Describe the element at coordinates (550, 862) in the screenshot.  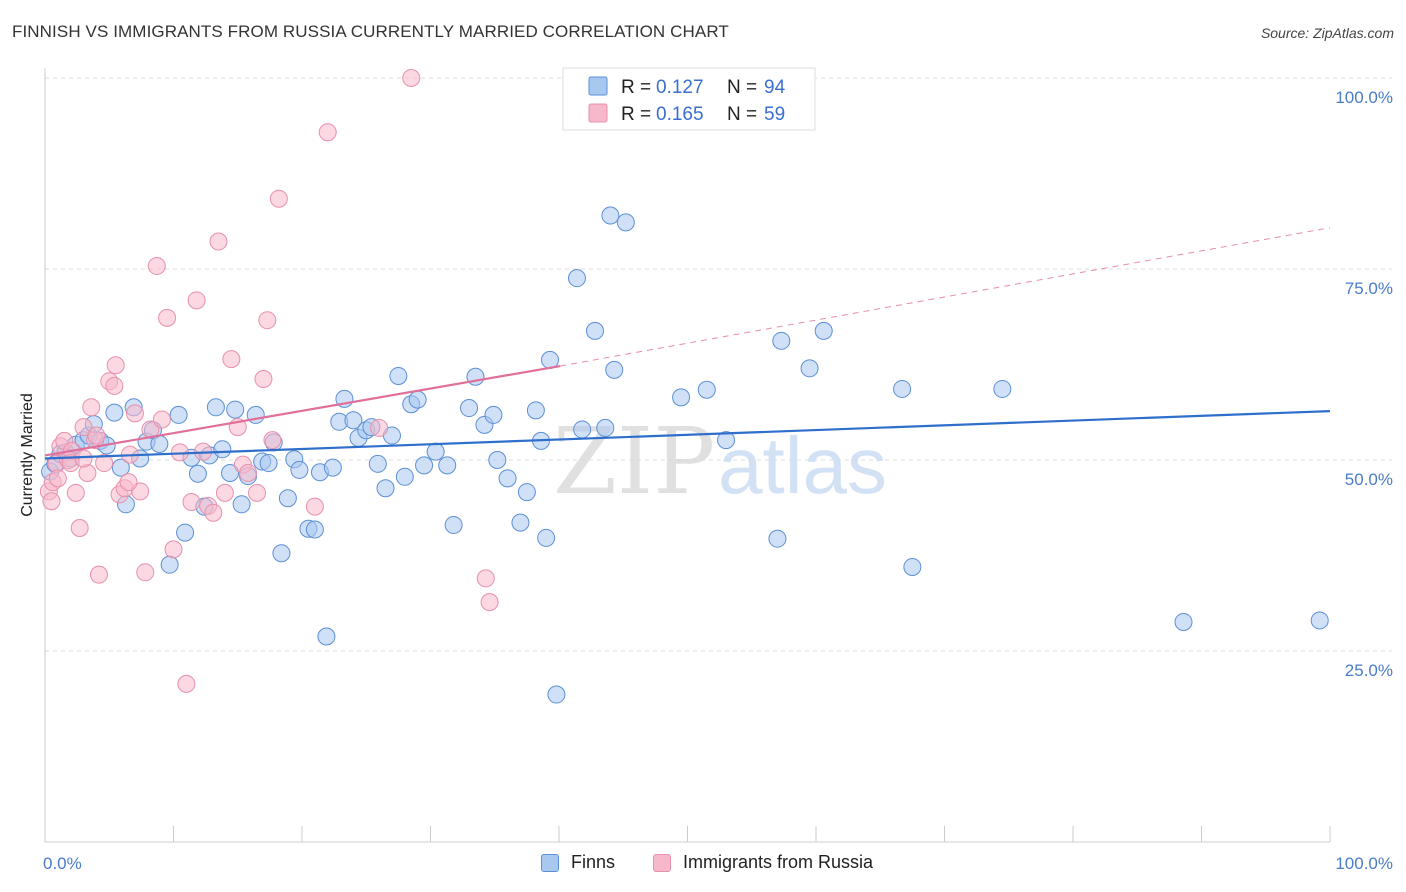
I see `finns-swatch` at that location.